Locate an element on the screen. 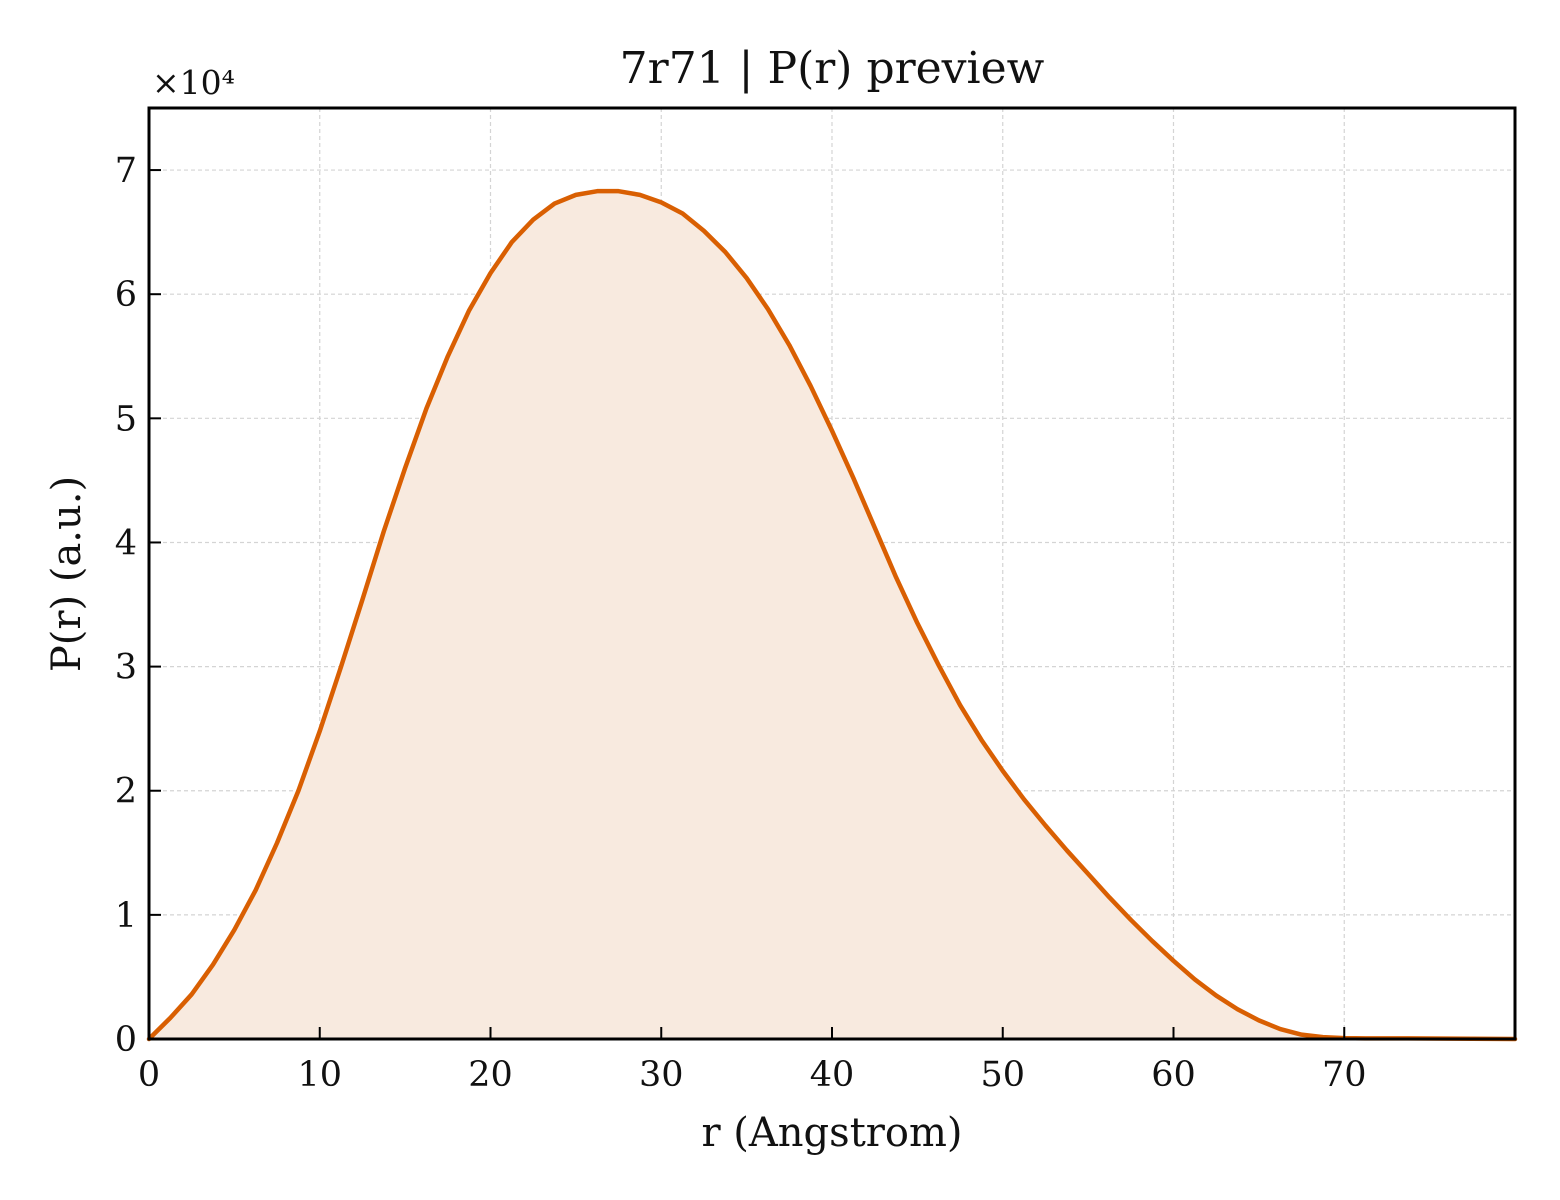  x-tick-label: 30 is located at coordinates (661, 1075).